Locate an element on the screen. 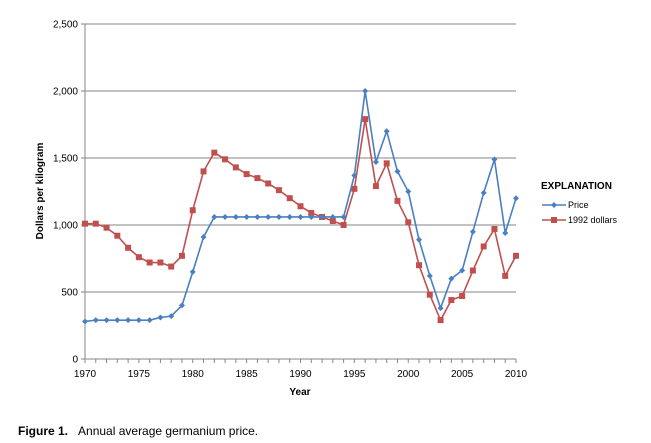 This screenshot has width=651, height=443. legend: EXPLANATION Price 1992 dollars is located at coordinates (579, 203).